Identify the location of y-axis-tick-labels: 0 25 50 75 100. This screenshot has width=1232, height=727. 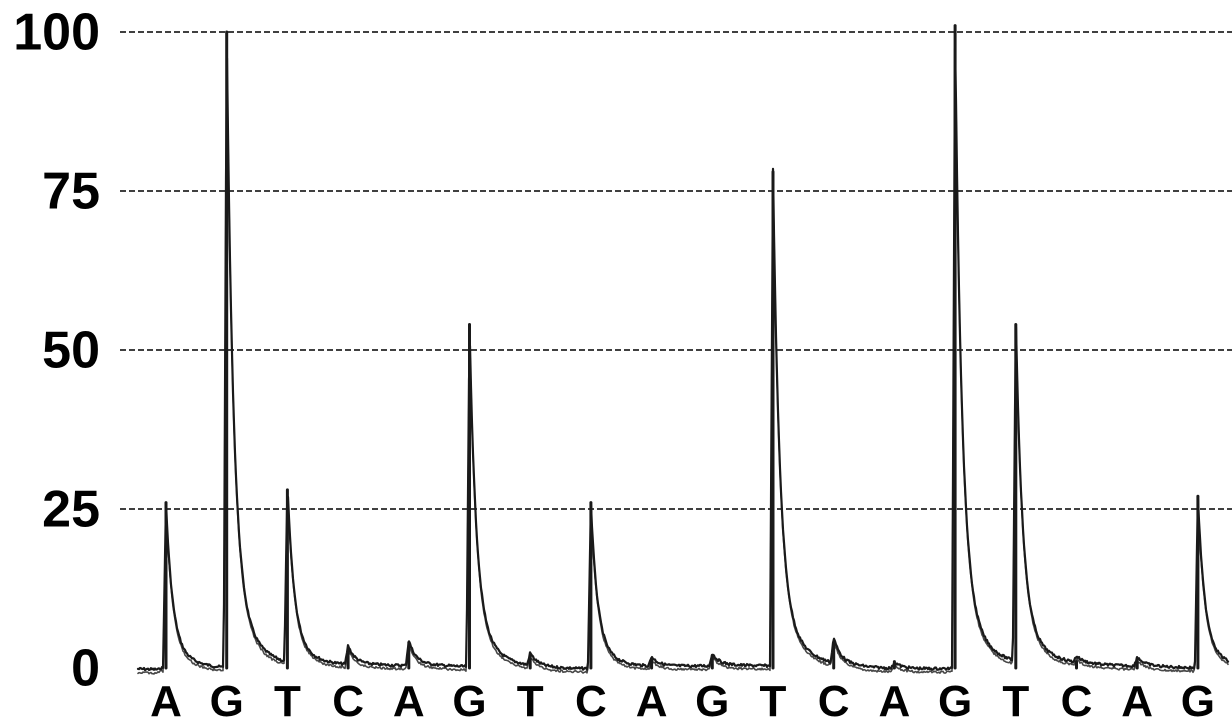
(56, 351).